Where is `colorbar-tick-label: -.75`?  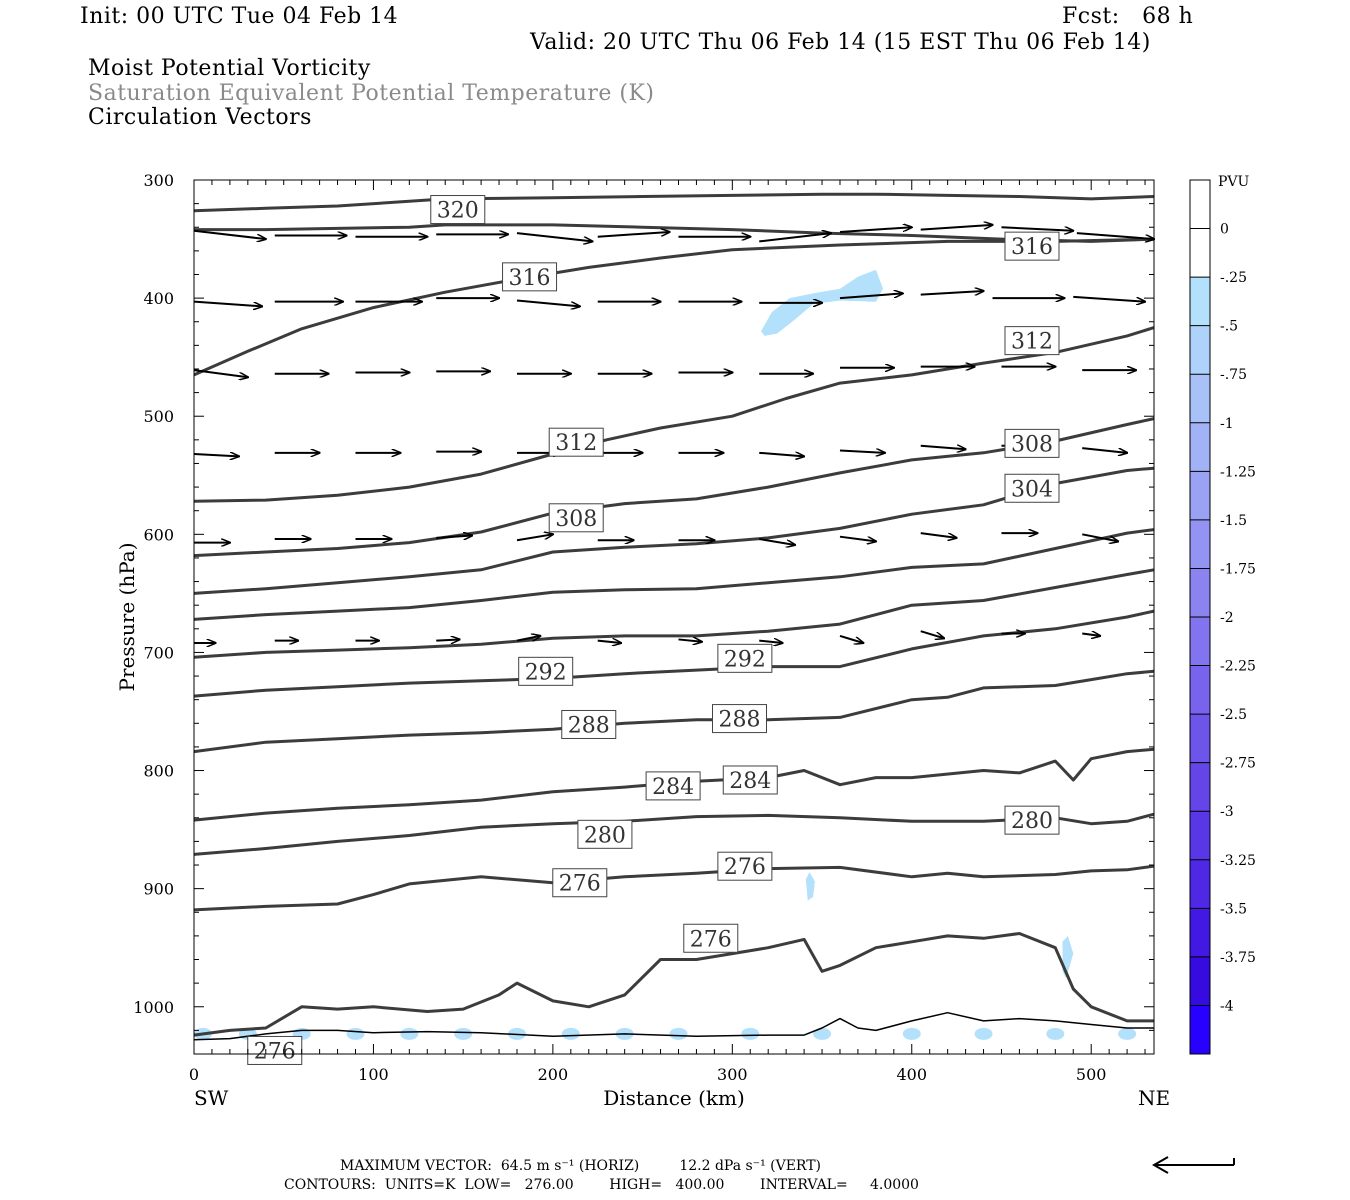
colorbar-tick-label: -.75 is located at coordinates (1233, 375).